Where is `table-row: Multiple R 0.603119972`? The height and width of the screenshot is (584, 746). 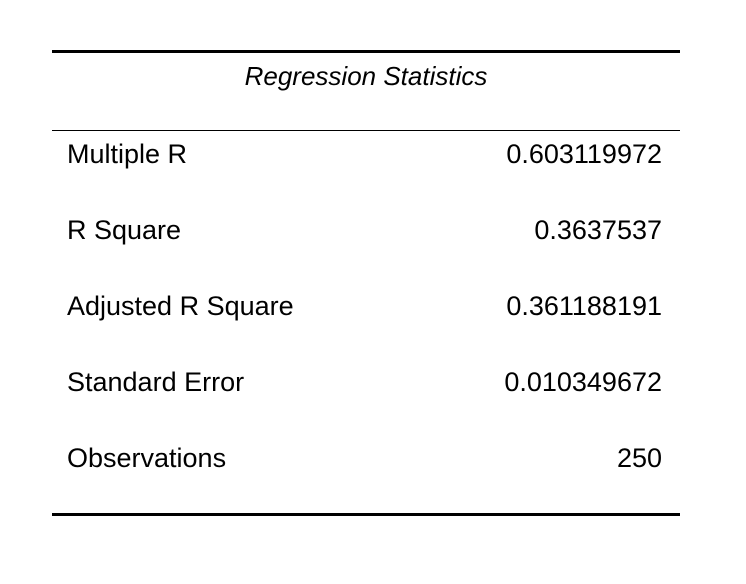
table-row: Multiple R 0.603119972 is located at coordinates (366, 154).